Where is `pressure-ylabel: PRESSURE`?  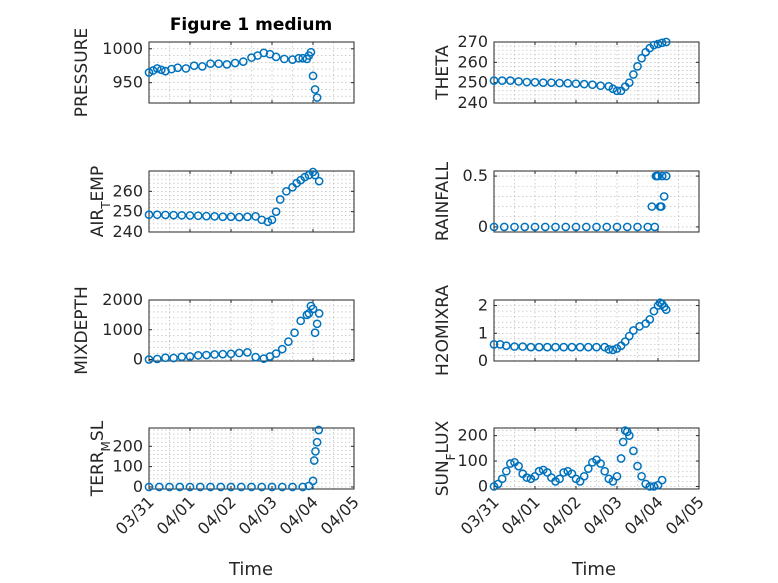 pressure-ylabel: PRESSURE is located at coordinates (82, 72).